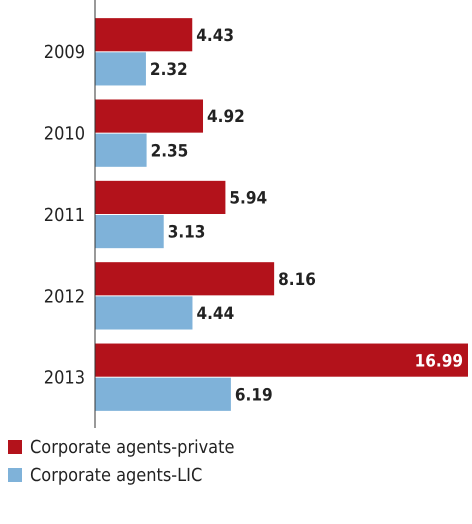 This screenshot has width=472, height=524. What do you see at coordinates (116, 475) in the screenshot?
I see `legend-label: Corporate agents-LIC` at bounding box center [116, 475].